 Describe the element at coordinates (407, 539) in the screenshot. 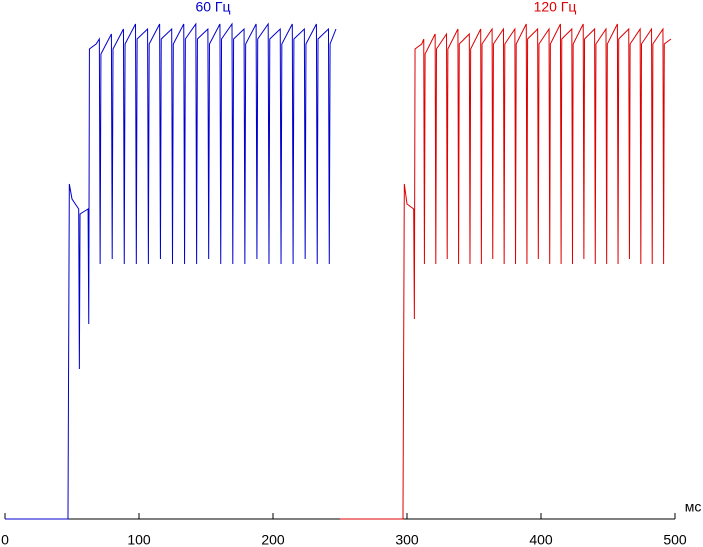

I see `x-tick-label: 300` at that location.